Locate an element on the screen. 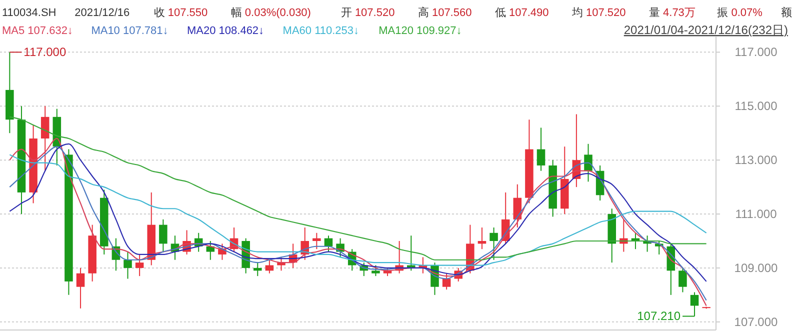  chart-subtitle: 2021/01/04-2021/12/16(232日) is located at coordinates (706, 30).